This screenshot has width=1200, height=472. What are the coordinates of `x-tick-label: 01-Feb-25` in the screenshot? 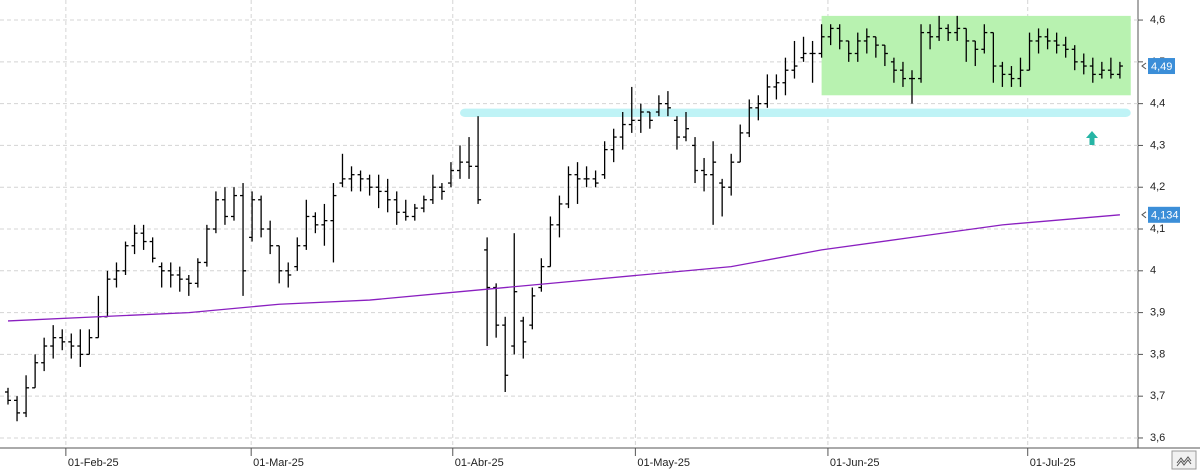 It's located at (93, 463).